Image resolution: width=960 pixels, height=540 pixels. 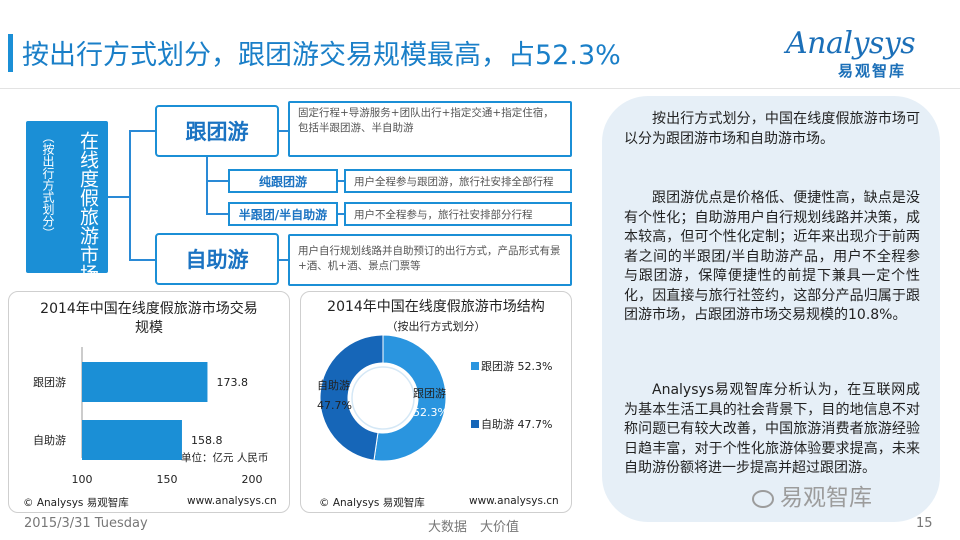 I want to click on donut-label-value: 47.7%, so click(x=334, y=405).